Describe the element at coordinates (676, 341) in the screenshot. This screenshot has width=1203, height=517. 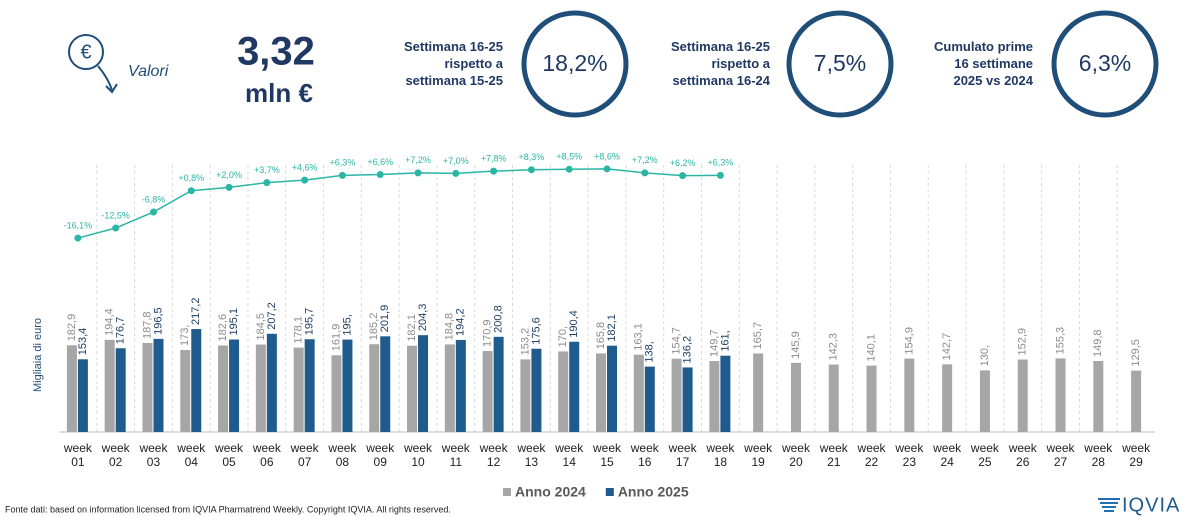
I see `bar-value-label: 154,7` at that location.